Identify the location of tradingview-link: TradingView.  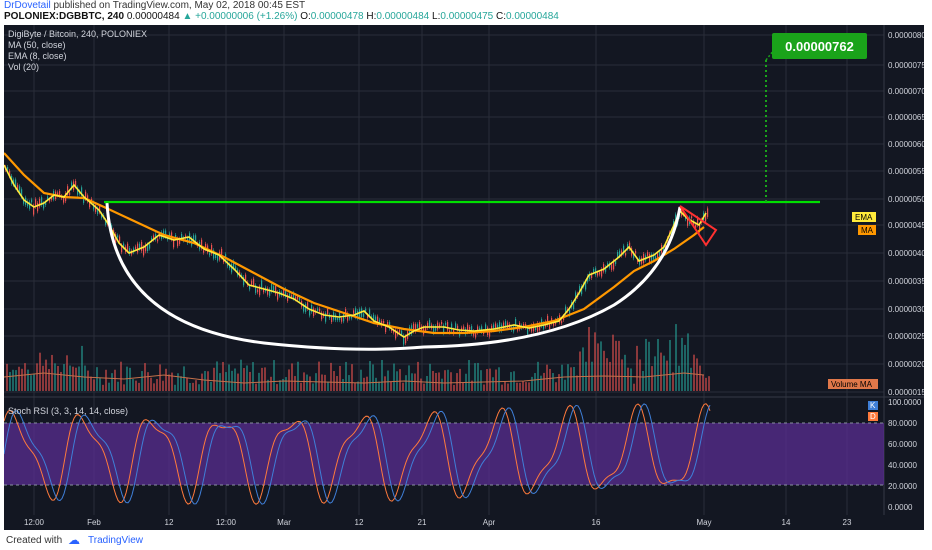
(116, 540).